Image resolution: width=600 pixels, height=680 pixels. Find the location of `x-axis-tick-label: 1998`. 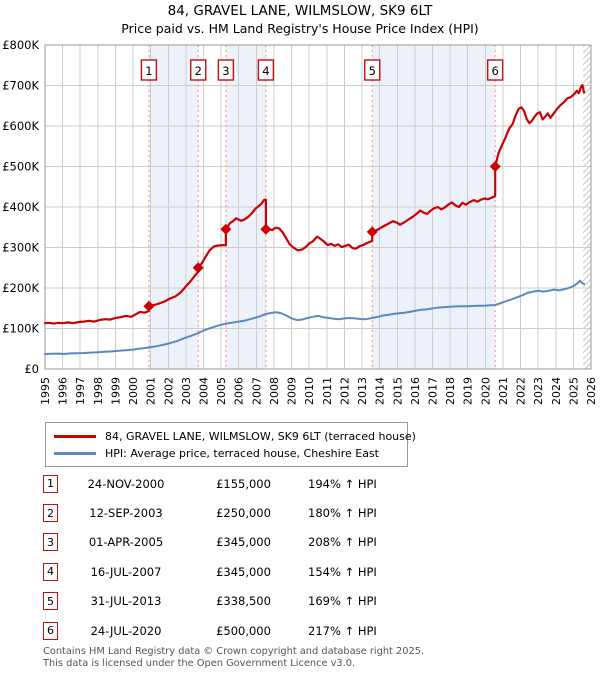

x-axis-tick-label: 1998 is located at coordinates (98, 391).